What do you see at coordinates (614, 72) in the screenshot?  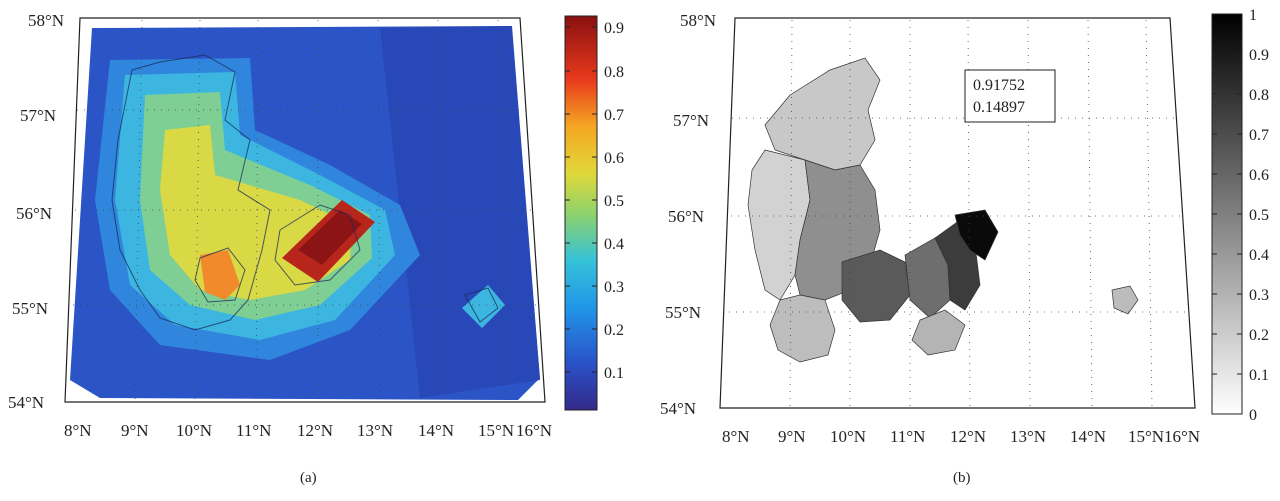 I see `colorbar-a-tick-label: 0.8` at bounding box center [614, 72].